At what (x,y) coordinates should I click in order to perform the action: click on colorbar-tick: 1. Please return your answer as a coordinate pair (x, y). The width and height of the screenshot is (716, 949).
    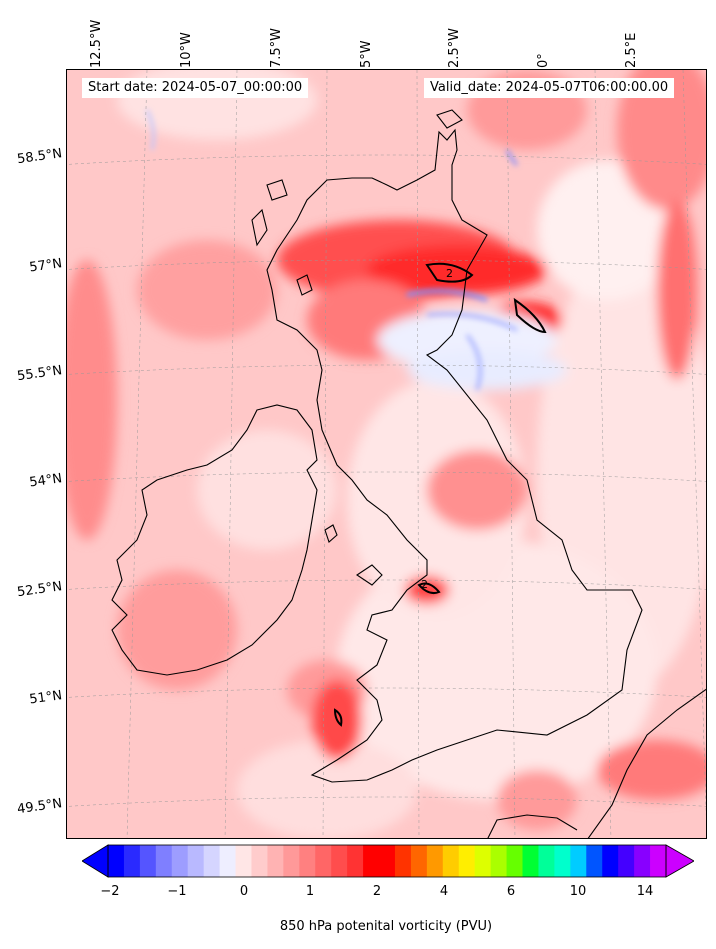
    Looking at the image, I should click on (310, 891).